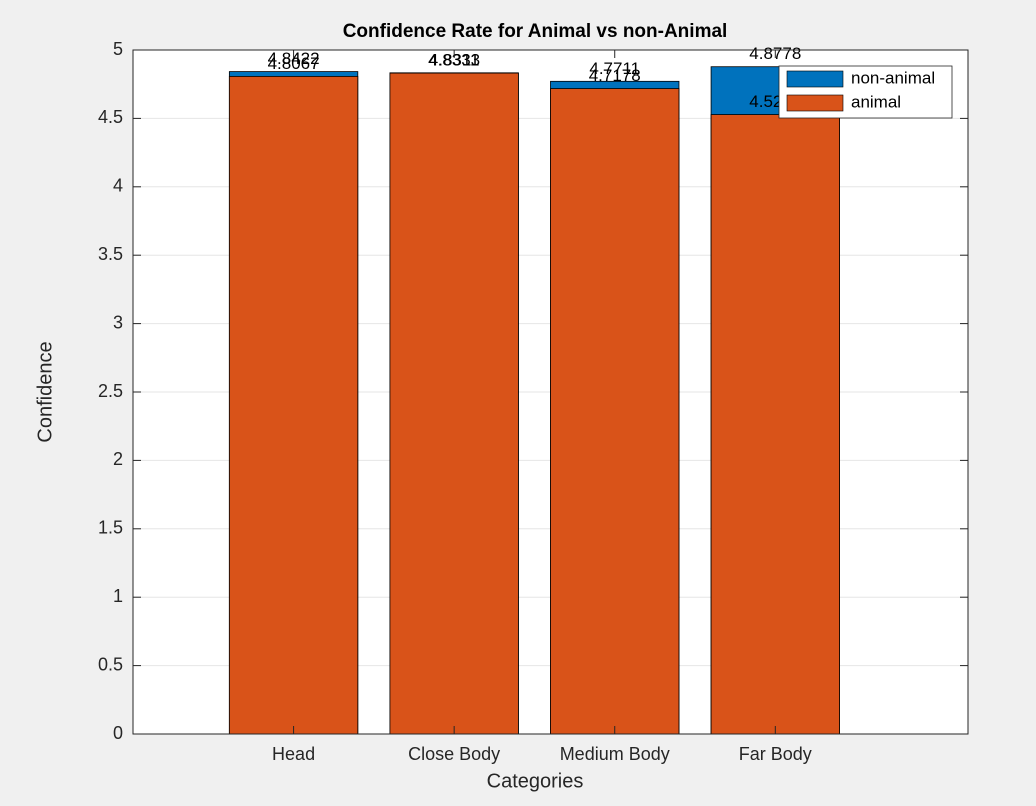  I want to click on chart-title: Confidence Rate for Animal vs non-Animal, so click(535, 31).